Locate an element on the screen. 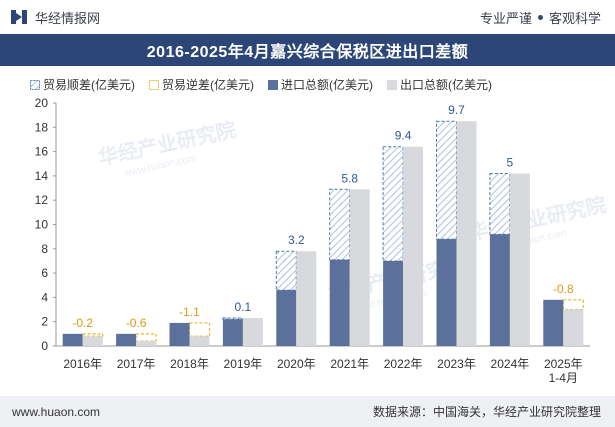  brand-name: 华经情报网 is located at coordinates (68, 18).